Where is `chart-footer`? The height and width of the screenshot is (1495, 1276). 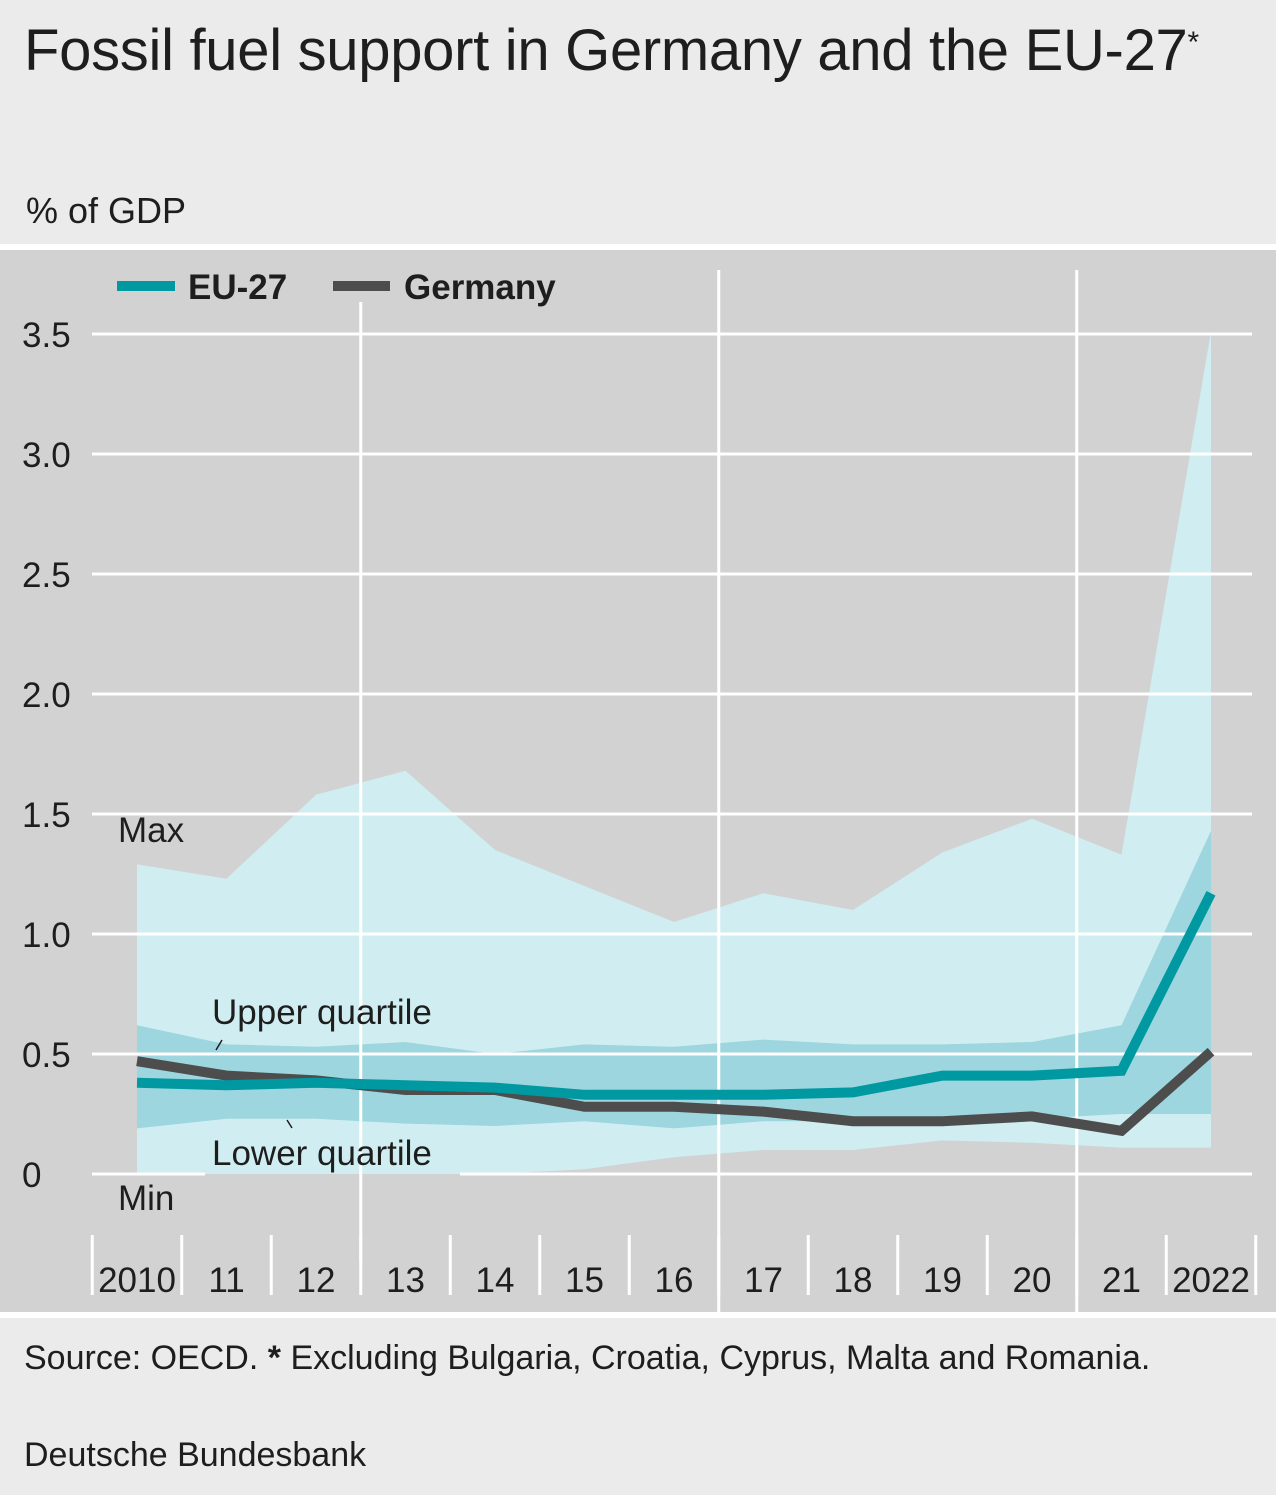
chart-footer is located at coordinates (638, 1406).